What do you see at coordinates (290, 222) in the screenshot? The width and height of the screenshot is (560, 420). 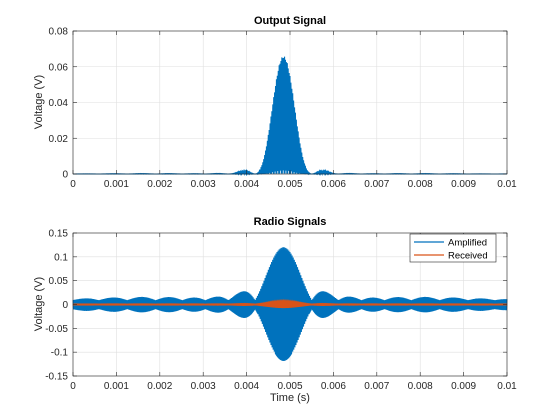 I see `chart-title: Radio Signals` at bounding box center [290, 222].